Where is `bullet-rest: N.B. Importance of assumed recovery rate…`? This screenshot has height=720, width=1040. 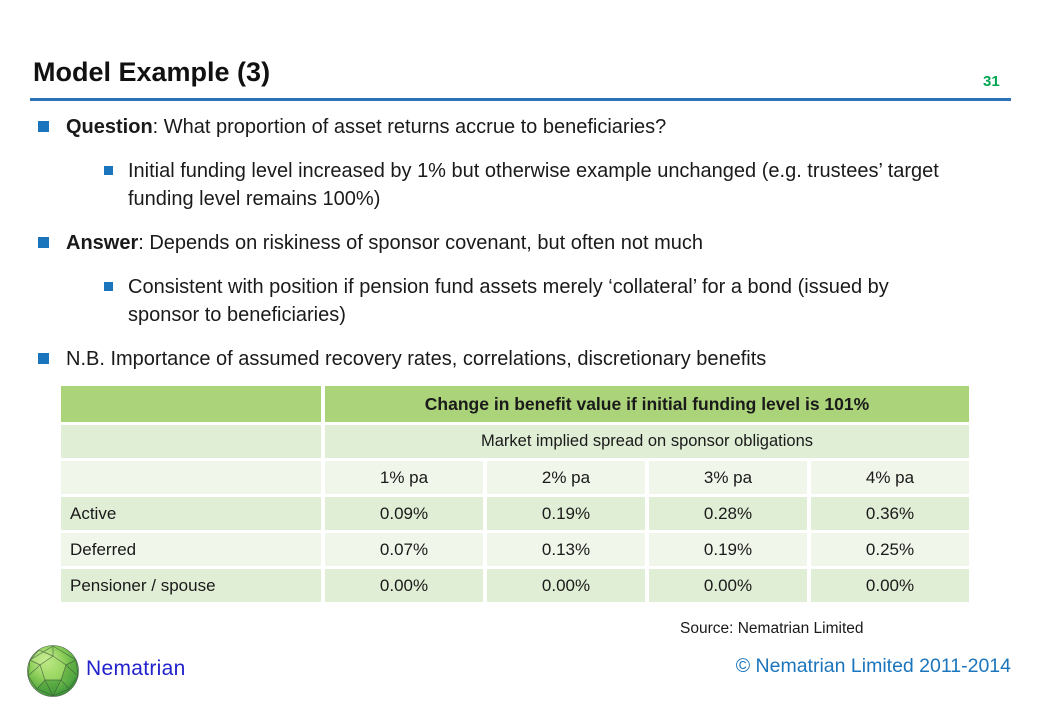 bullet-rest: N.B. Importance of assumed recovery rate… is located at coordinates (416, 359).